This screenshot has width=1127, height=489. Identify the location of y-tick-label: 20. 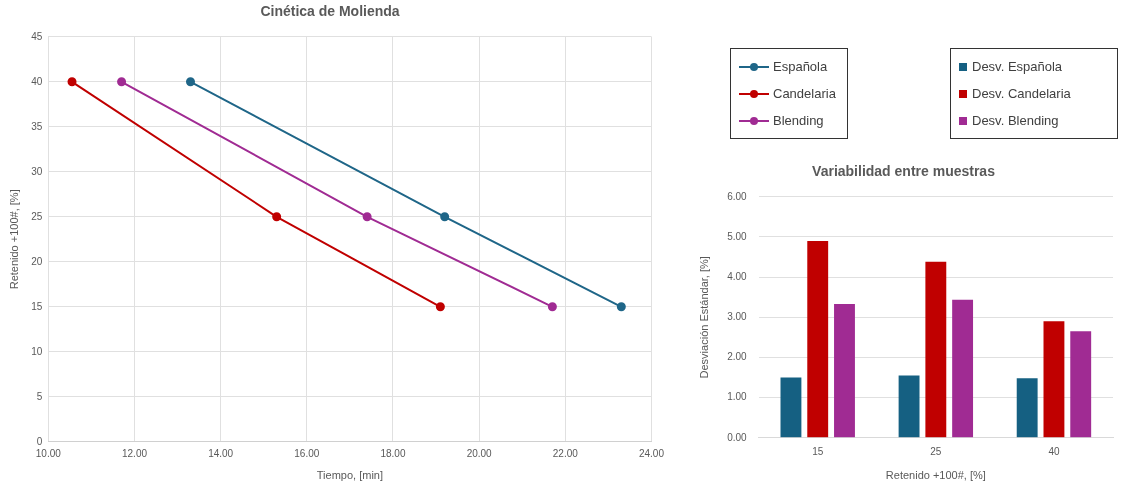
(37, 261).